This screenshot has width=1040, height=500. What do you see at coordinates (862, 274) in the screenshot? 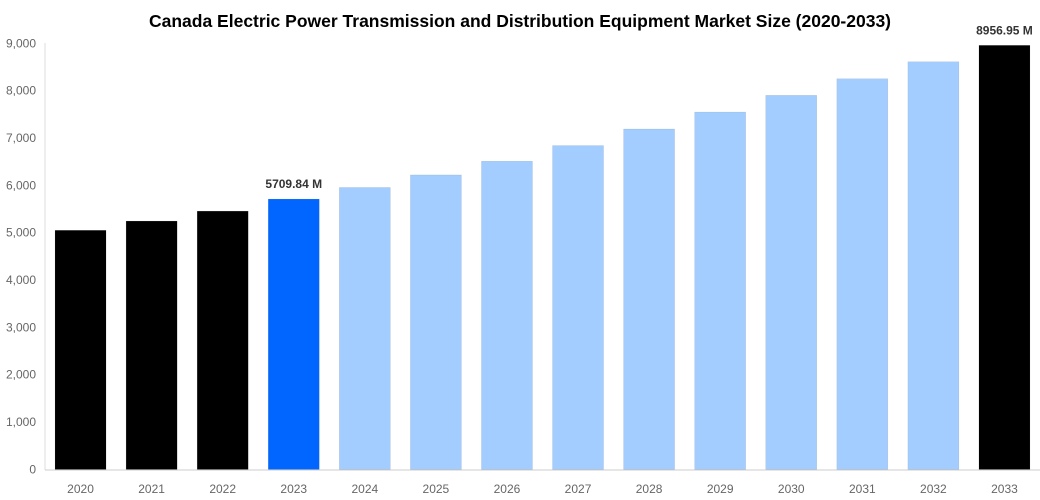
I see `bar-2031` at bounding box center [862, 274].